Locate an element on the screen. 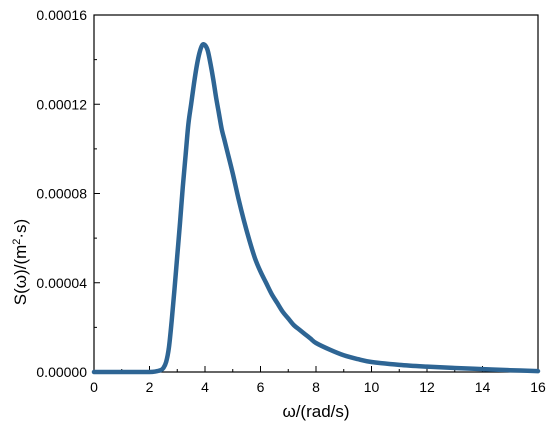 The width and height of the screenshot is (550, 433). y-axis-title-main: S(ω)/(m is located at coordinates (20, 275).